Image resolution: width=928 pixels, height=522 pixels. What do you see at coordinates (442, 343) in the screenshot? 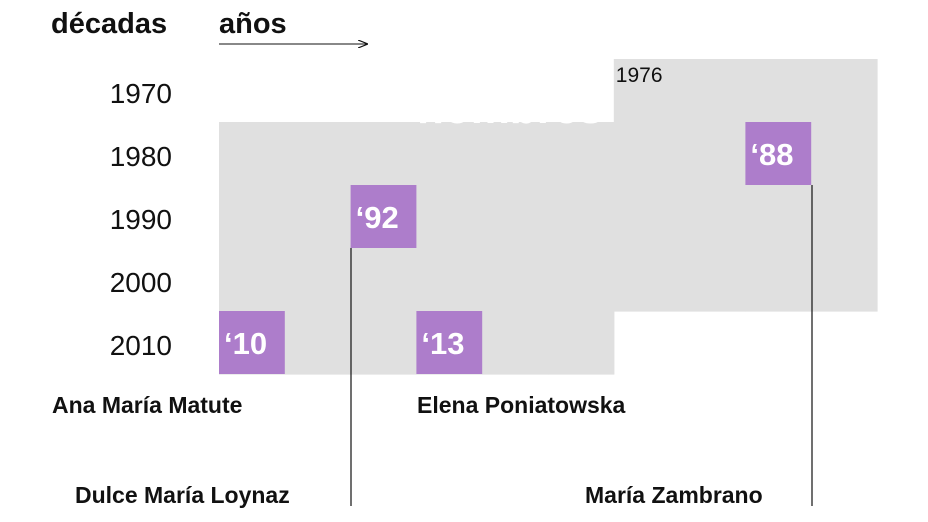
I see `winner-year-label: ‘13` at bounding box center [442, 343].